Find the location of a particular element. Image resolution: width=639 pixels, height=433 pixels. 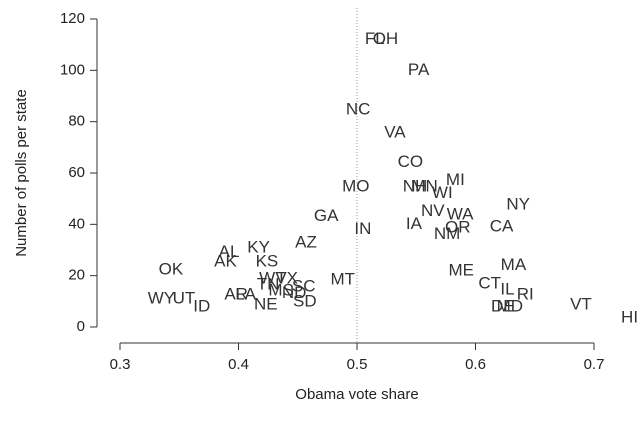

state-point: TN is located at coordinates (268, 283).